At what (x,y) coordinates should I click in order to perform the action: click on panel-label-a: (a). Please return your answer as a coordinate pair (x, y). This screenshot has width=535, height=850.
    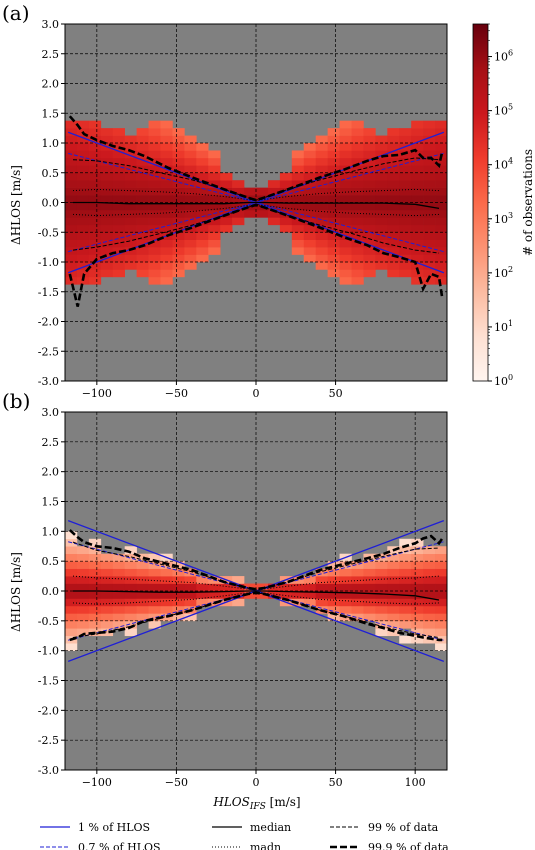
    Looking at the image, I should click on (16, 13).